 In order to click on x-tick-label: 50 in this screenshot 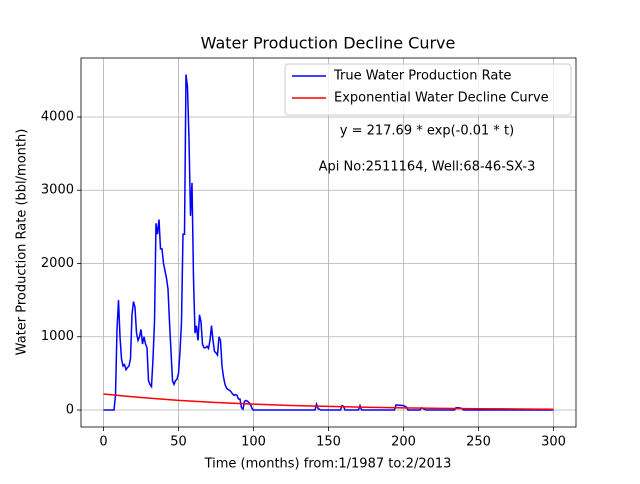, I will do `click(178, 442)`.